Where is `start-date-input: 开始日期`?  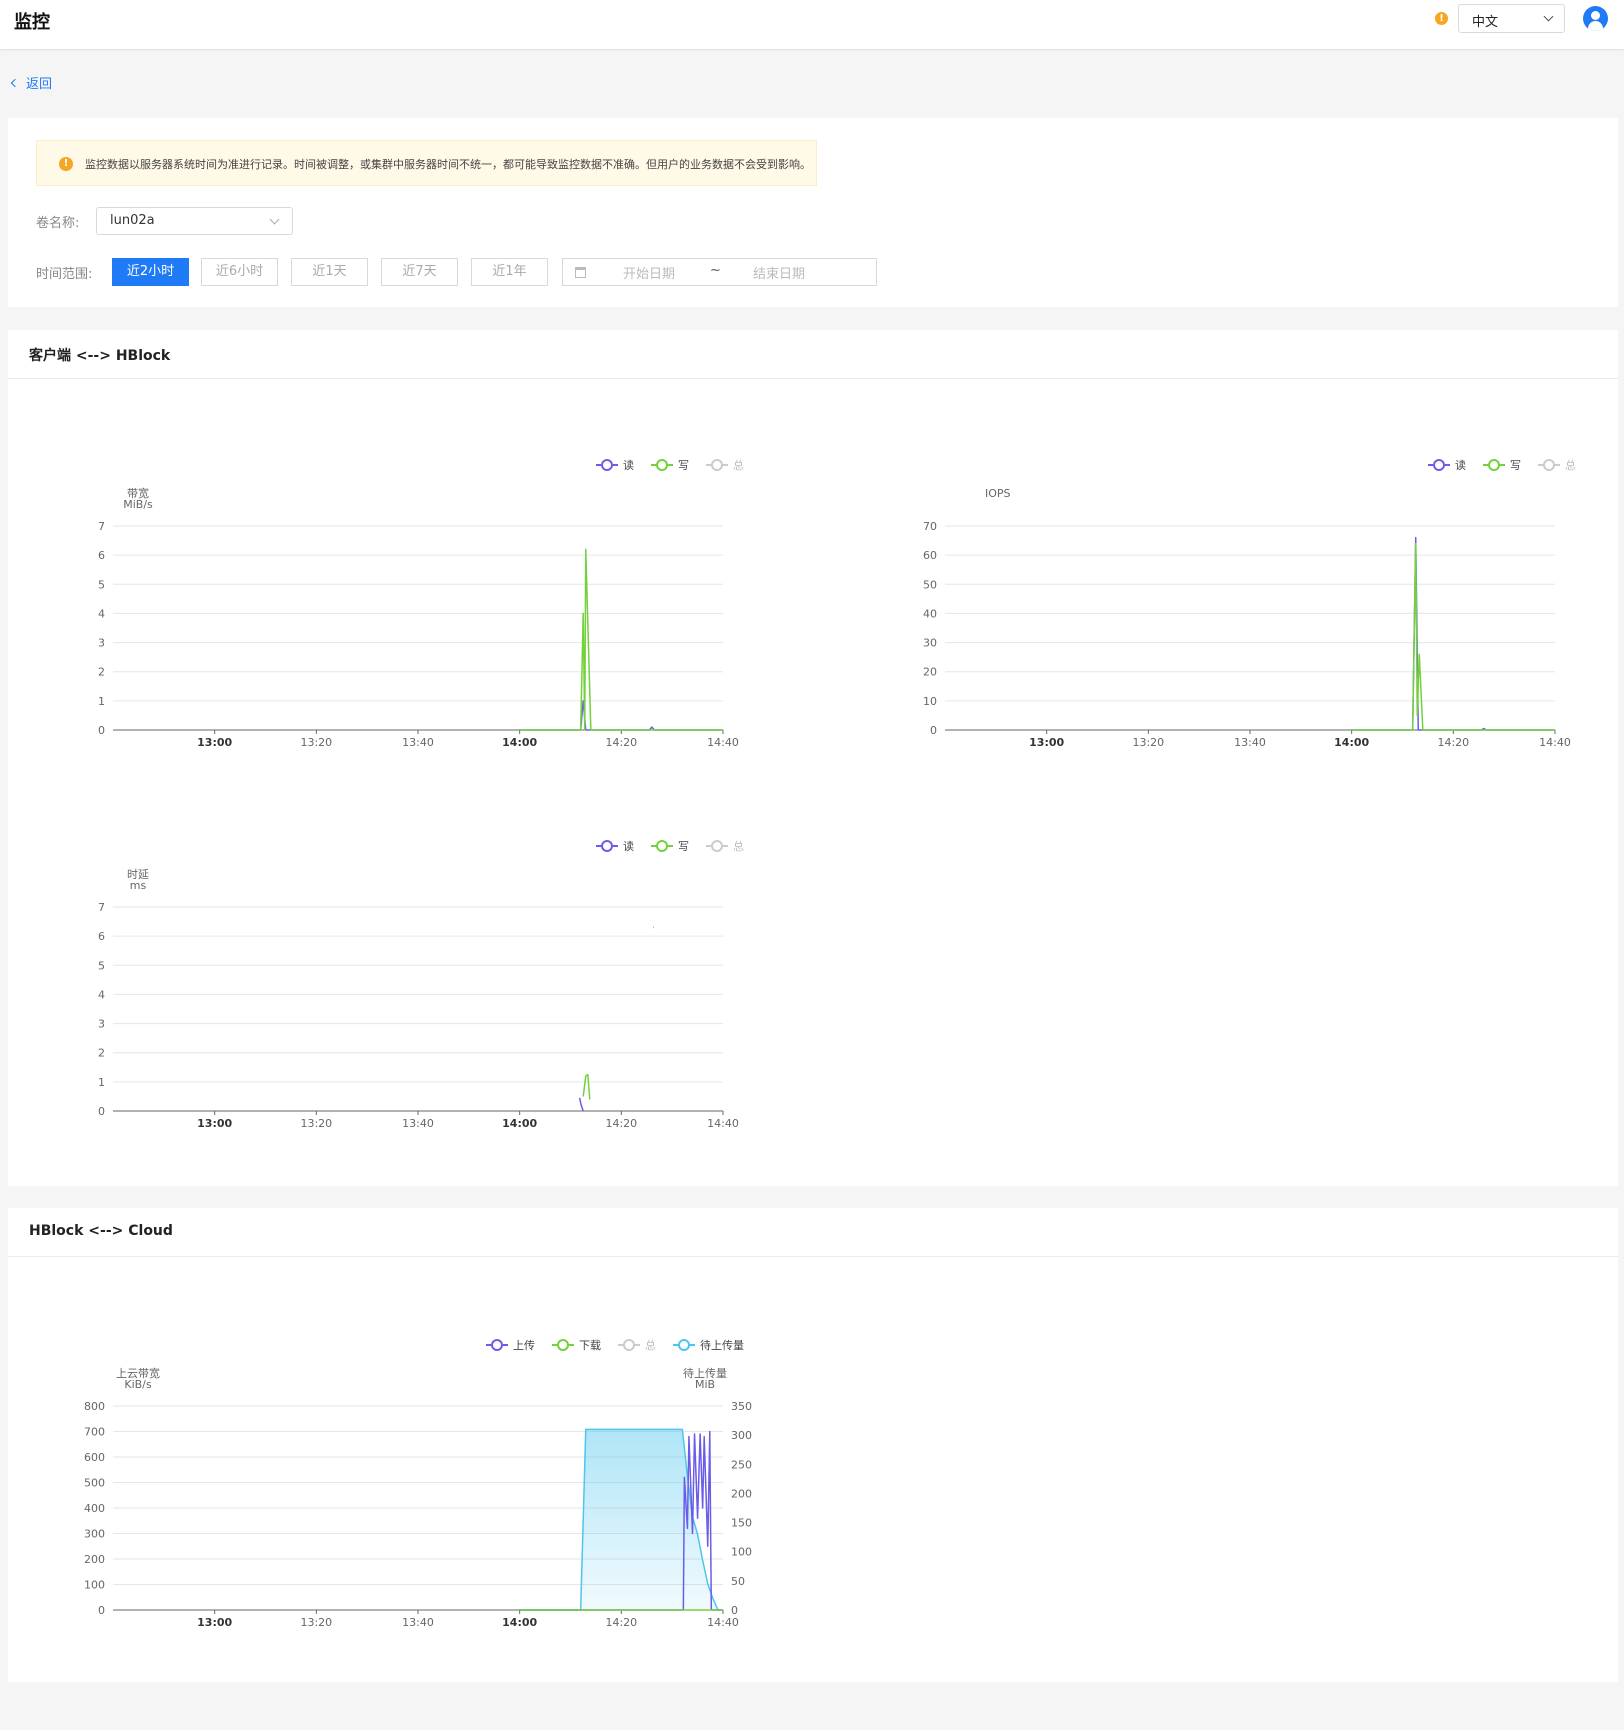 start-date-input: 开始日期 is located at coordinates (649, 274).